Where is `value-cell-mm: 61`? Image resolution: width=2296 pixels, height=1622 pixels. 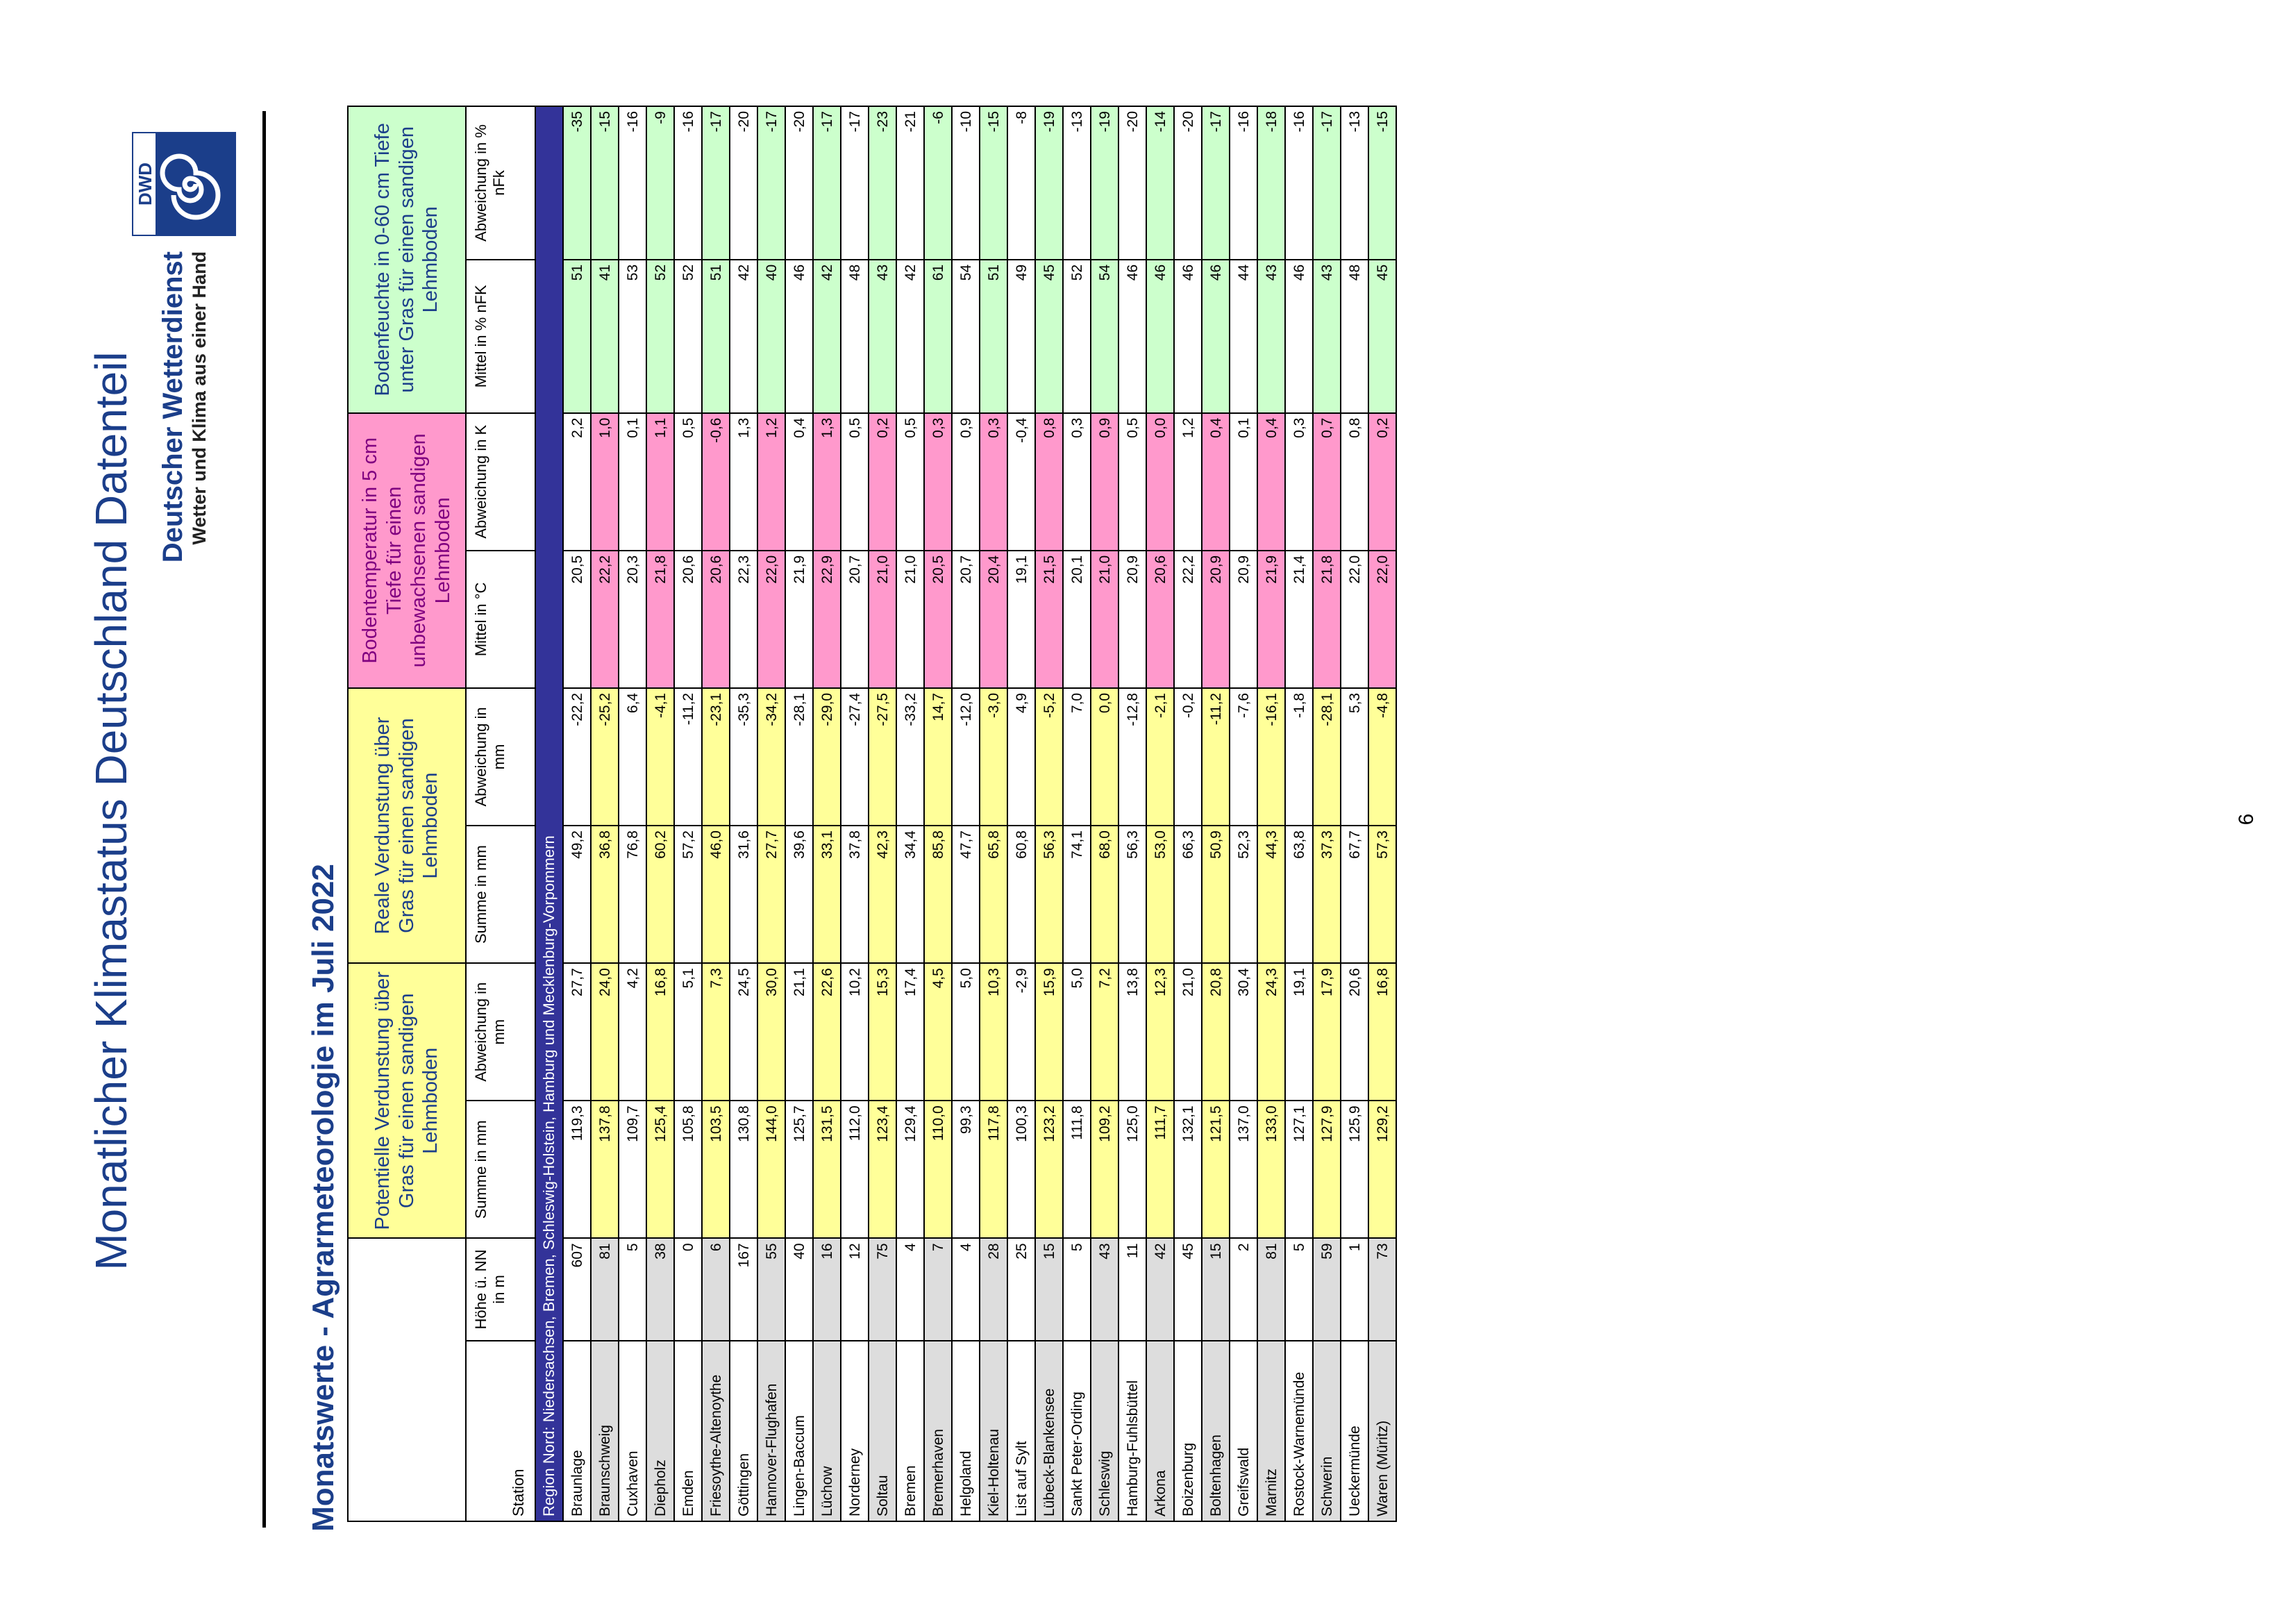 value-cell-mm: 61 is located at coordinates (938, 336).